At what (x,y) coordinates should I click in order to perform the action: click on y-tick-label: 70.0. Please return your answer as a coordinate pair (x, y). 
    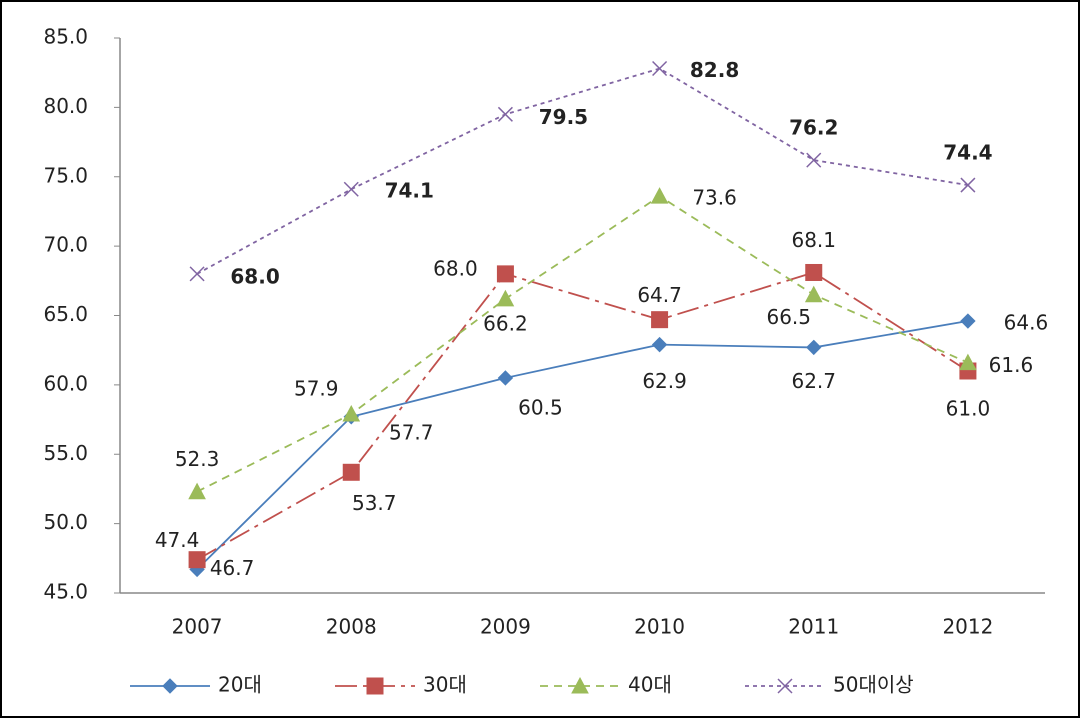
    Looking at the image, I should click on (65, 245).